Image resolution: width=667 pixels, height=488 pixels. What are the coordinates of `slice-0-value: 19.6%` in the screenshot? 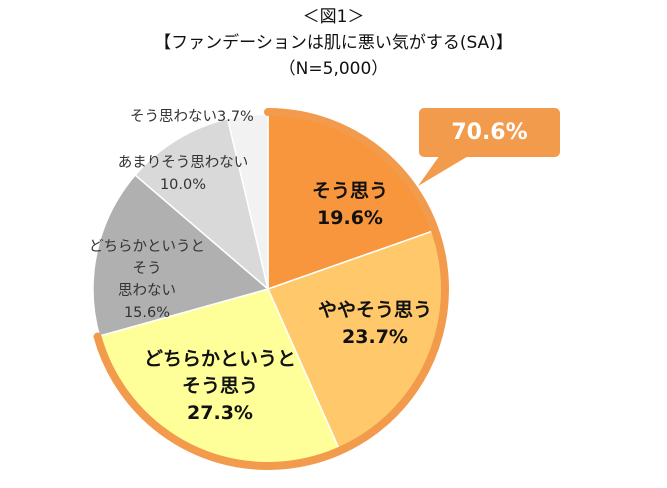 It's located at (350, 218).